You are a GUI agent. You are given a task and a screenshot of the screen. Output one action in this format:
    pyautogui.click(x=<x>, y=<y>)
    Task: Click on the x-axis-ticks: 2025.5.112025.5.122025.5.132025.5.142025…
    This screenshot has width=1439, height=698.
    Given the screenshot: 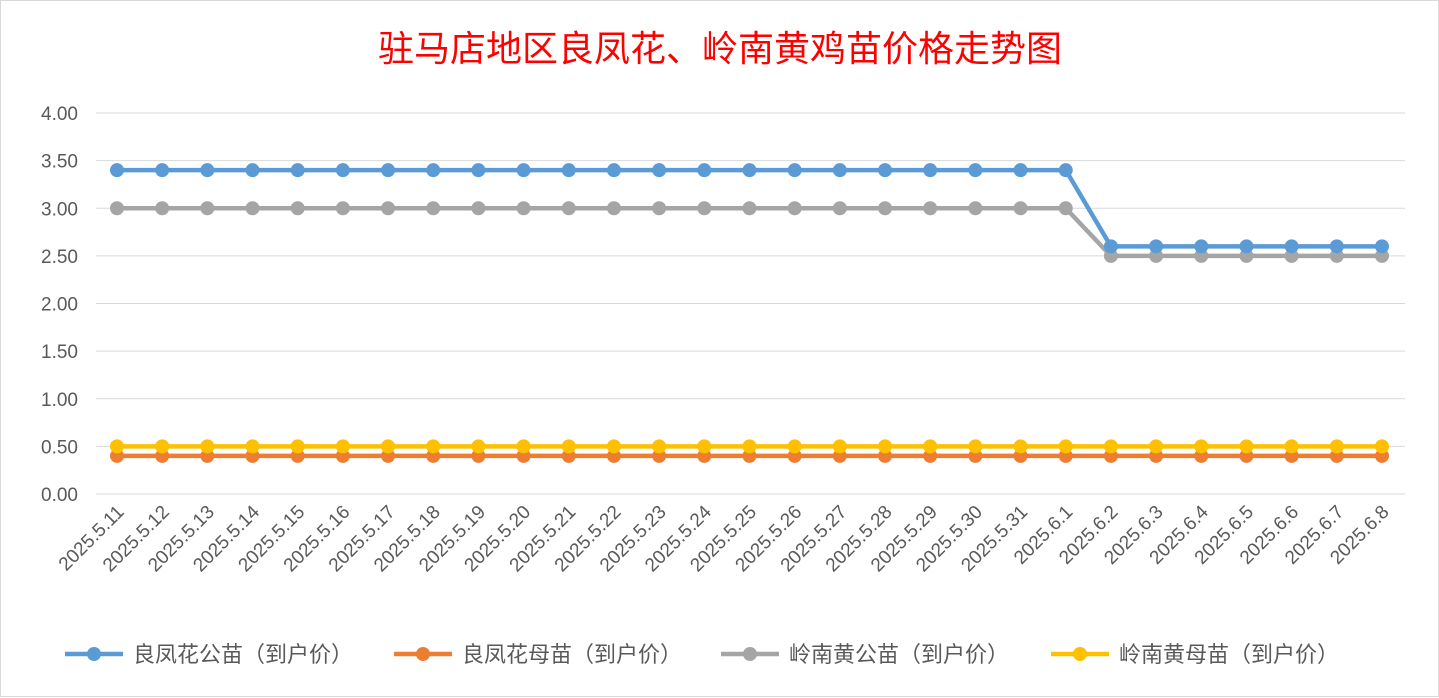 What is the action you would take?
    pyautogui.click(x=724, y=538)
    